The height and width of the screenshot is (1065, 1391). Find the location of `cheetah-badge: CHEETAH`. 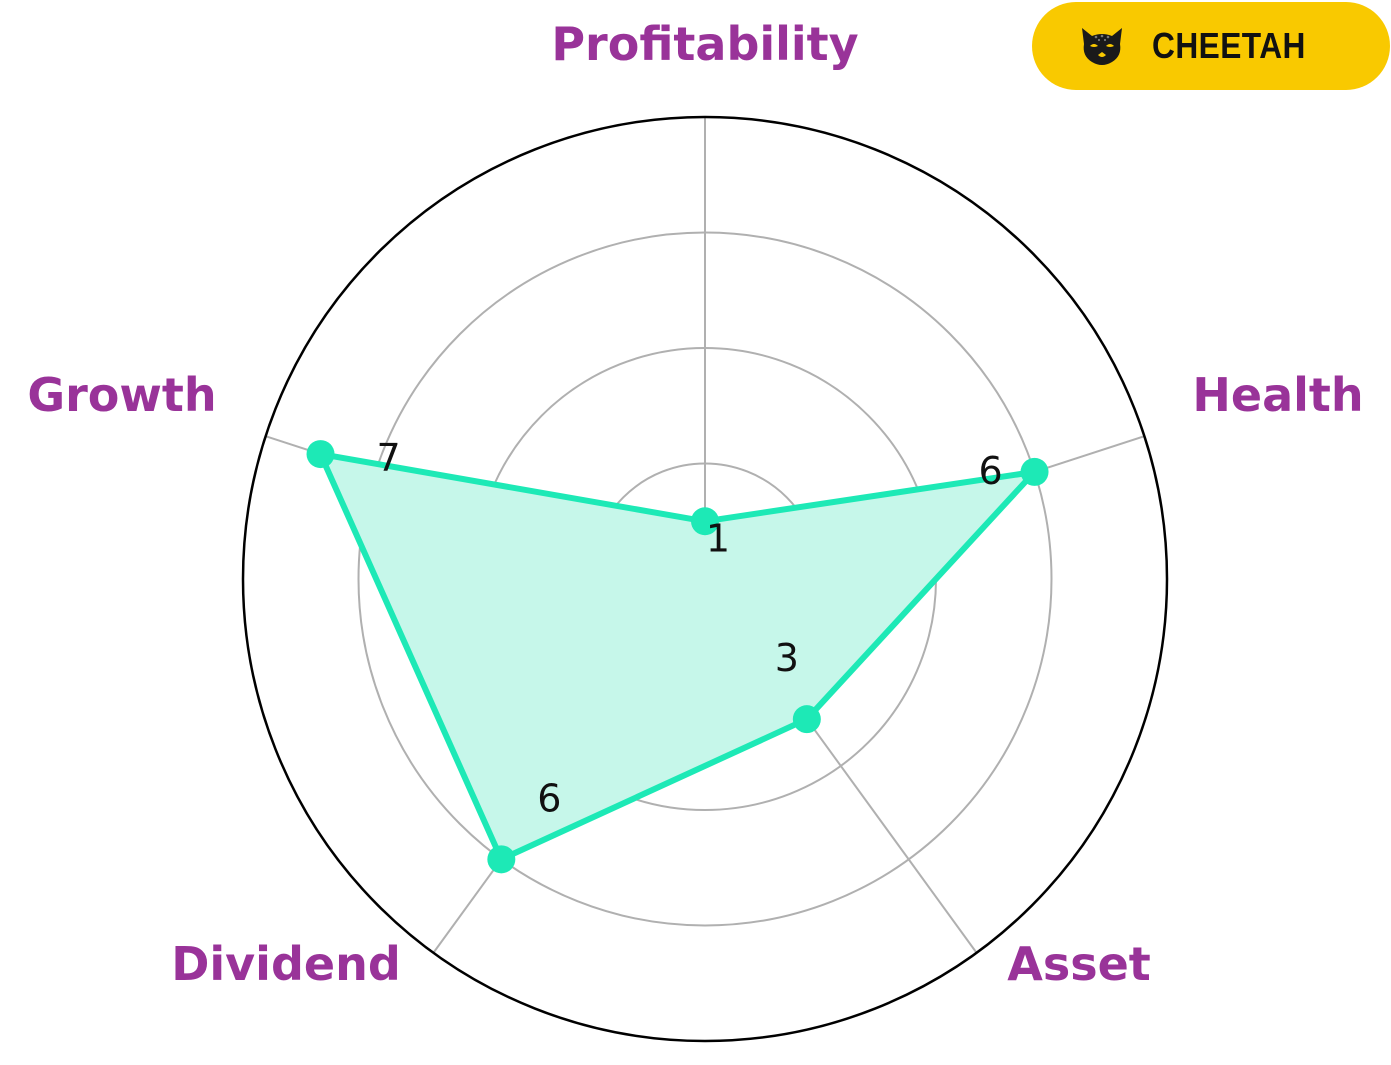

cheetah-badge: CHEETAH is located at coordinates (1211, 46).